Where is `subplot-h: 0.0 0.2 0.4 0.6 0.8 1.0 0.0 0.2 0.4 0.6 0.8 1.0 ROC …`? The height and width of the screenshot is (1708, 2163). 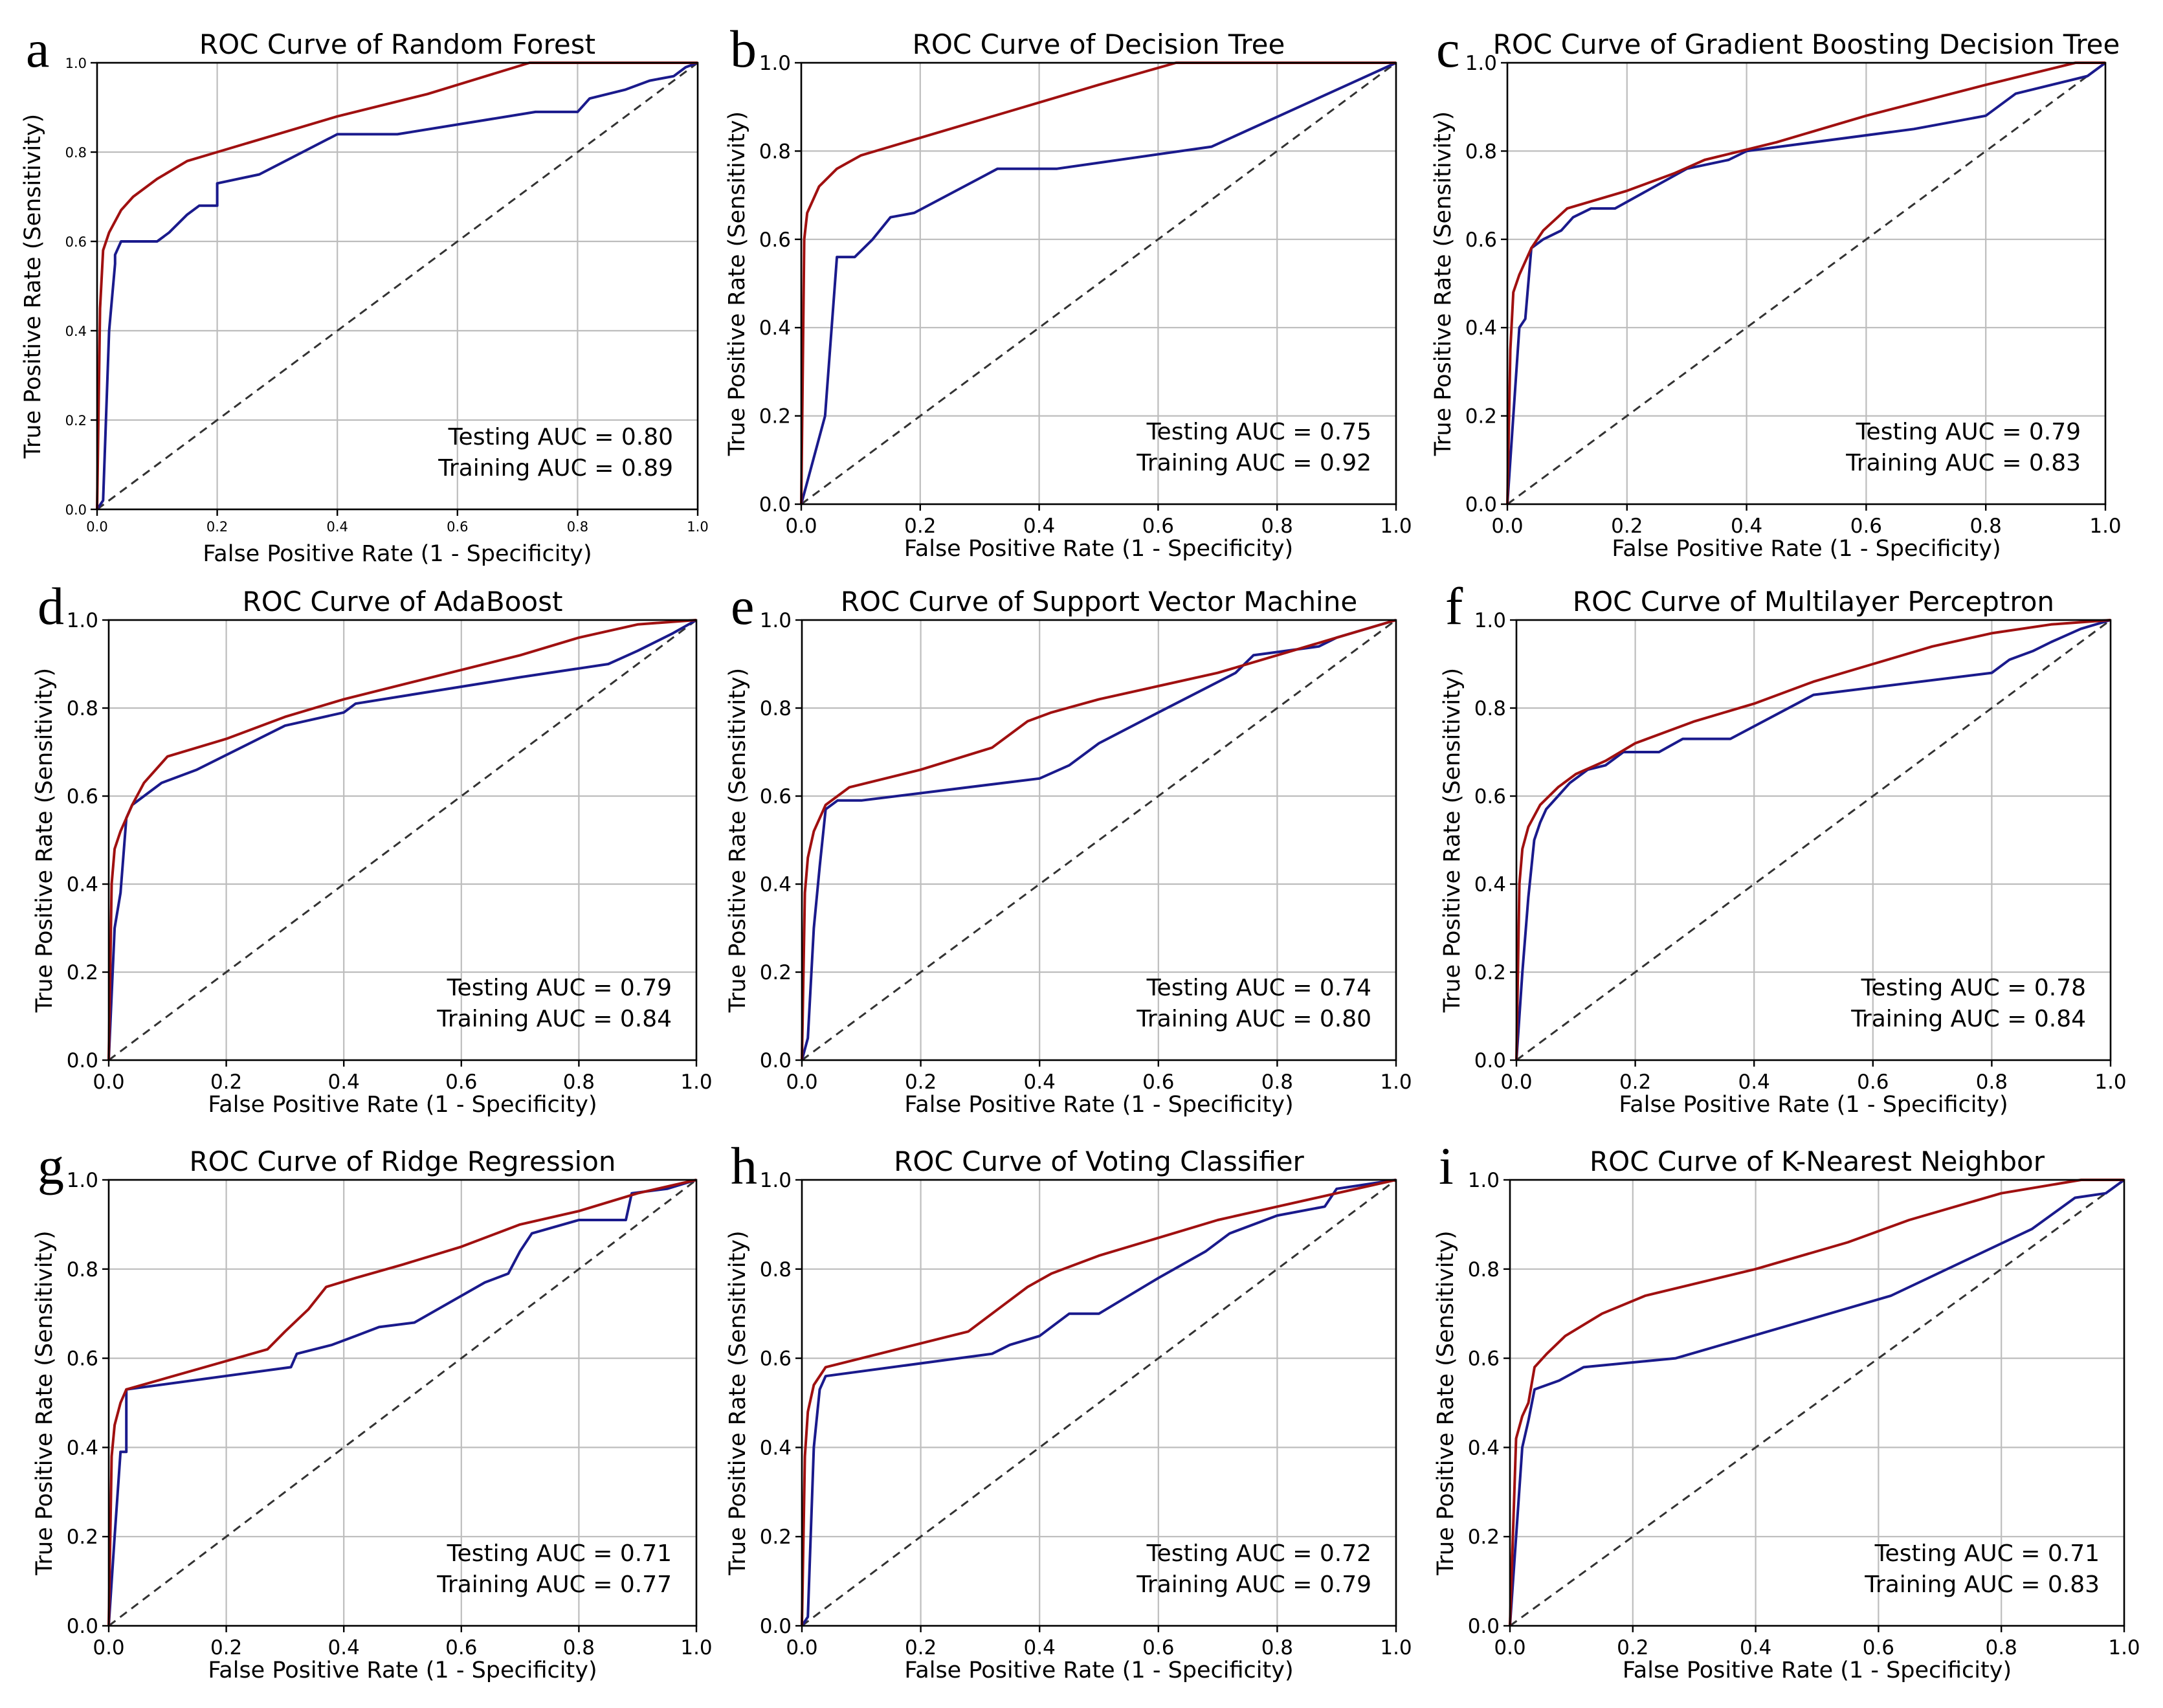 subplot-h: 0.0 0.2 0.4 0.6 0.8 1.0 0.0 0.2 0.4 0.6 0.8 1.0 ROC … is located at coordinates (1068, 1410).